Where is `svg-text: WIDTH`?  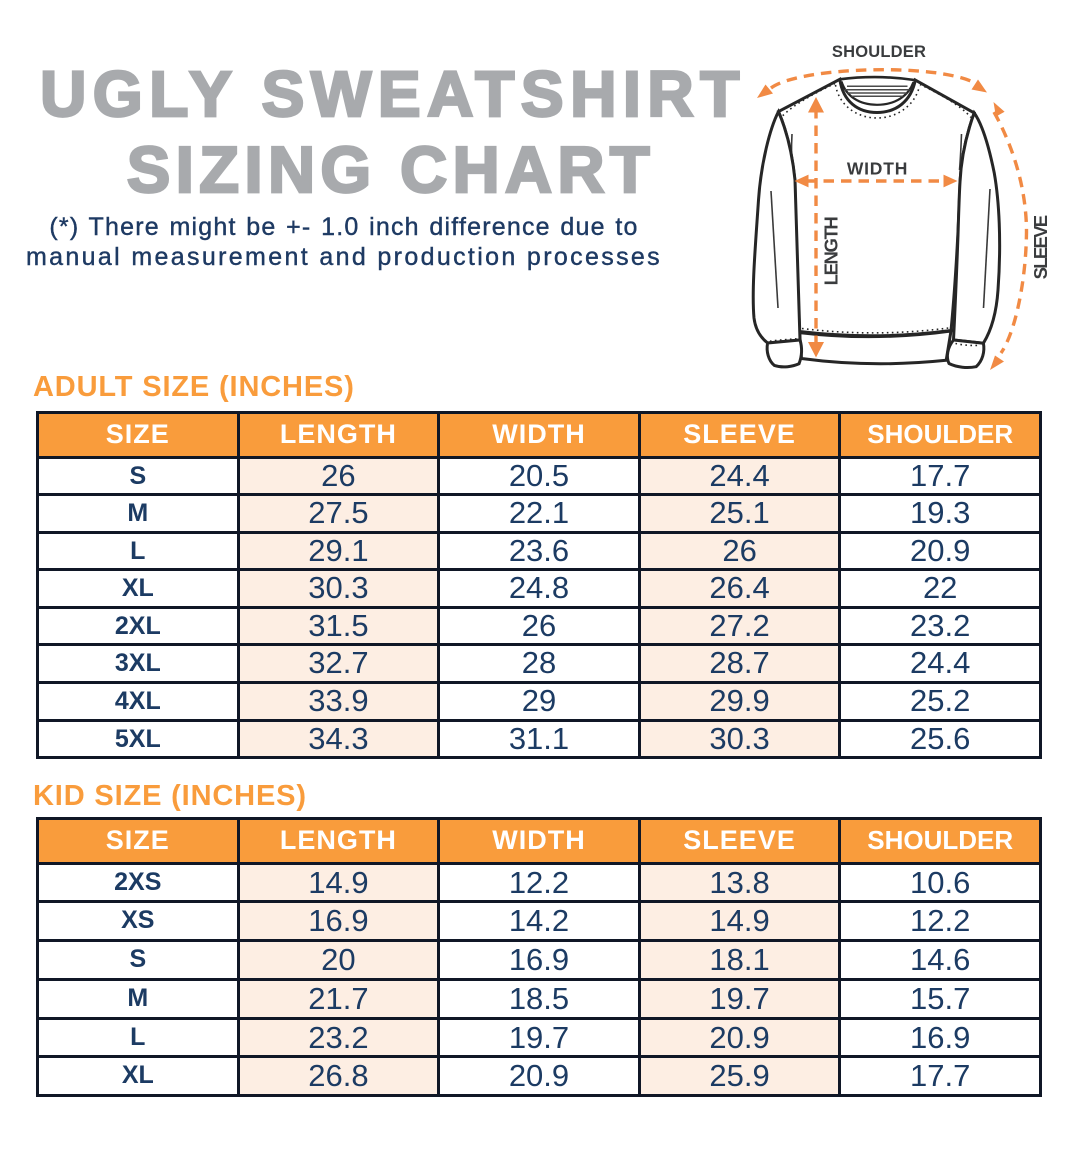 svg-text: WIDTH is located at coordinates (877, 169).